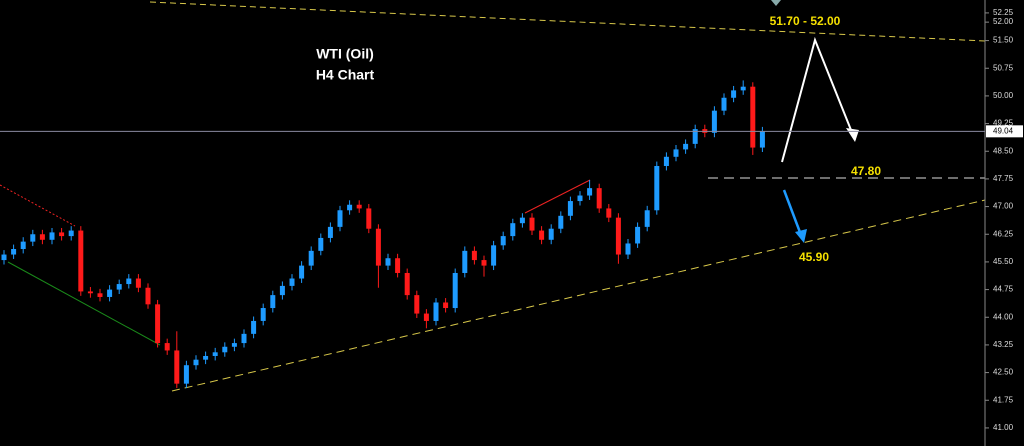 The height and width of the screenshot is (446, 1024). Describe the element at coordinates (1003, 399) in the screenshot. I see `y-tick-label: 41.75` at that location.